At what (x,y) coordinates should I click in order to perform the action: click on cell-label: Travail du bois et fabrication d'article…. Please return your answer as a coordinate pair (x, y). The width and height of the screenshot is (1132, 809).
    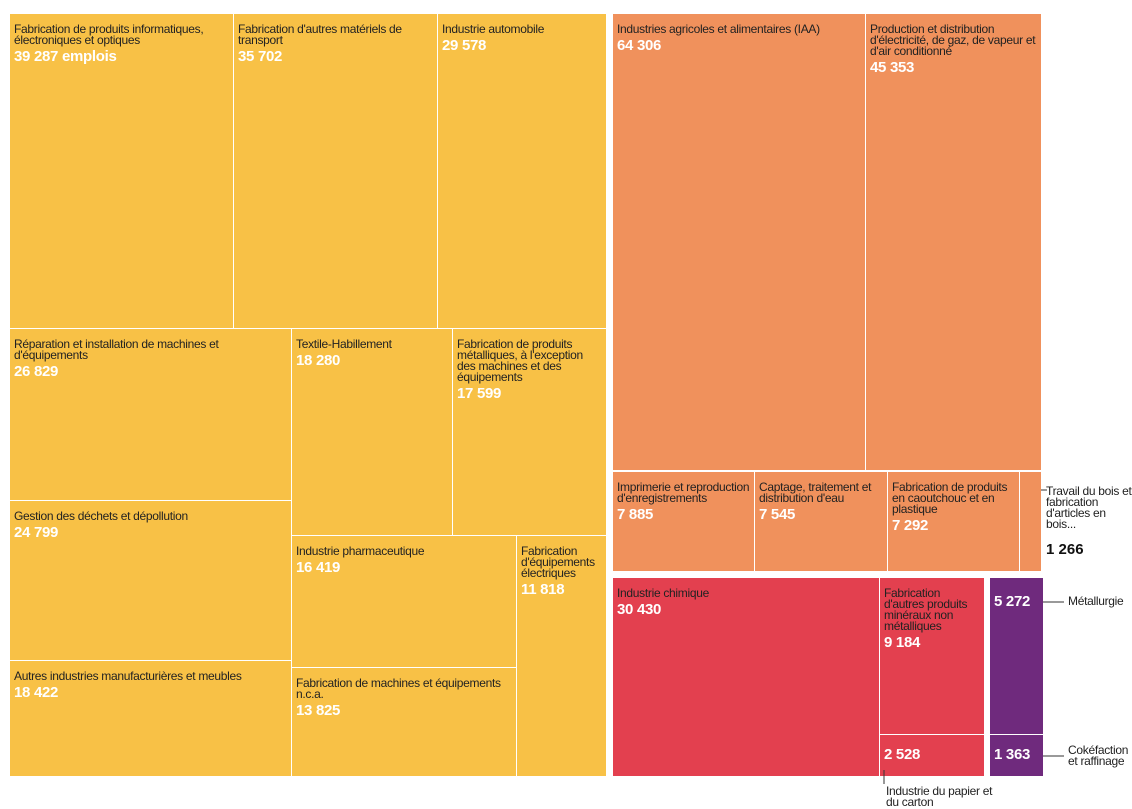
    Looking at the image, I should click on (1089, 507).